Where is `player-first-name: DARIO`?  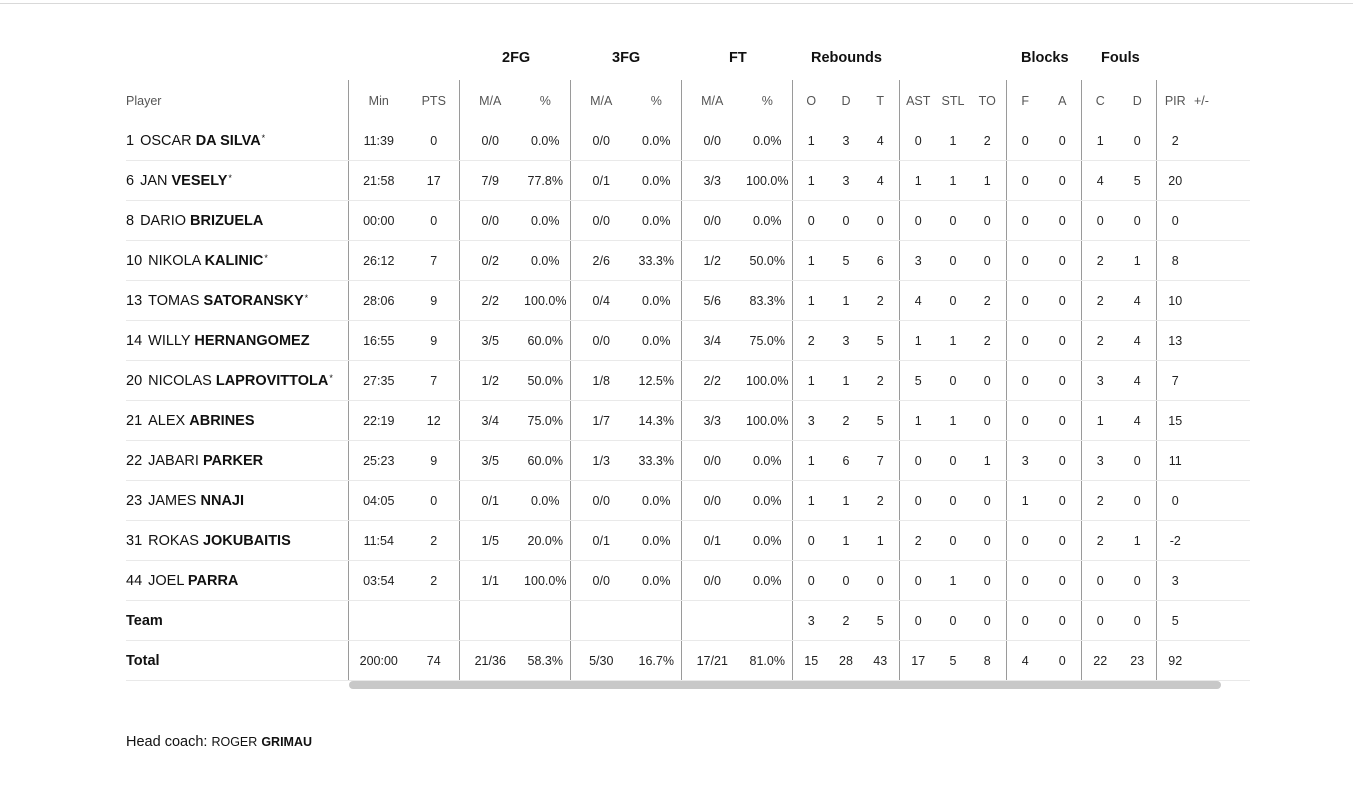 player-first-name: DARIO is located at coordinates (163, 220).